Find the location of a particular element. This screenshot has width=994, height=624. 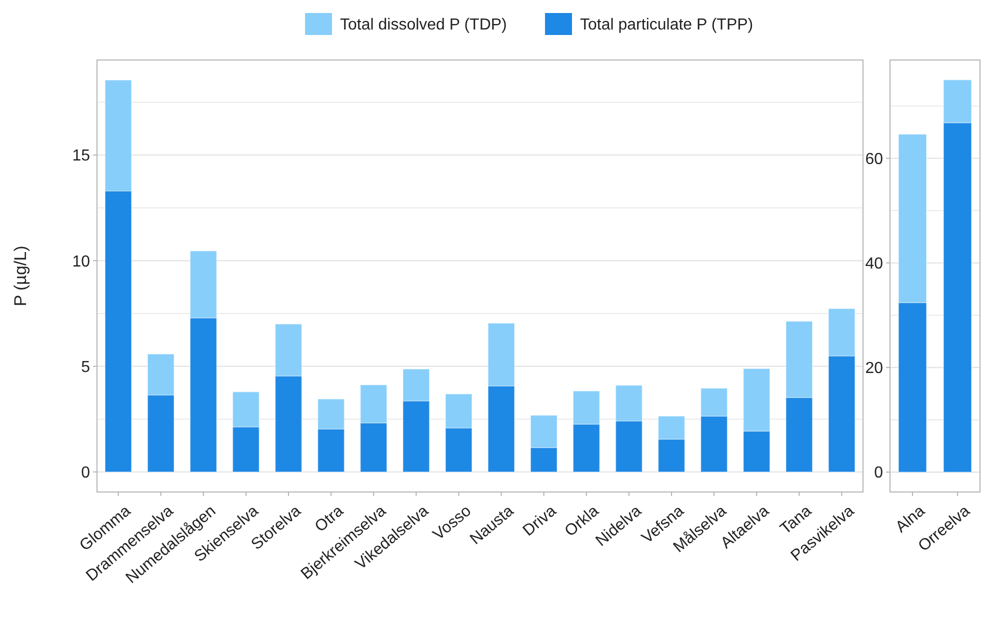

y-tick-label: 10 is located at coordinates (81, 261).